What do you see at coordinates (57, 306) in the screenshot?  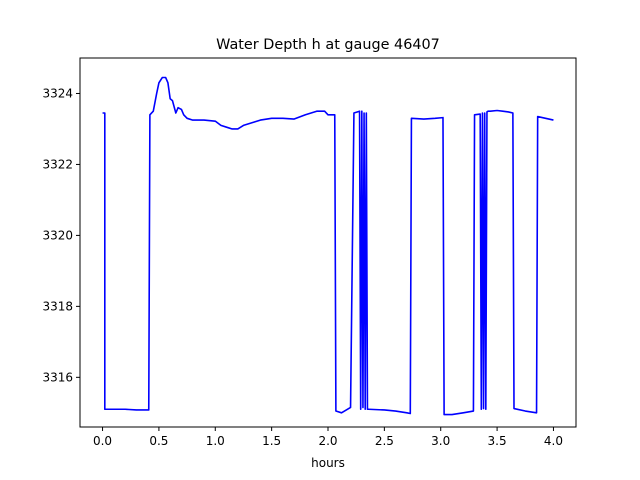 I see `y-tick-label: 3318` at bounding box center [57, 306].